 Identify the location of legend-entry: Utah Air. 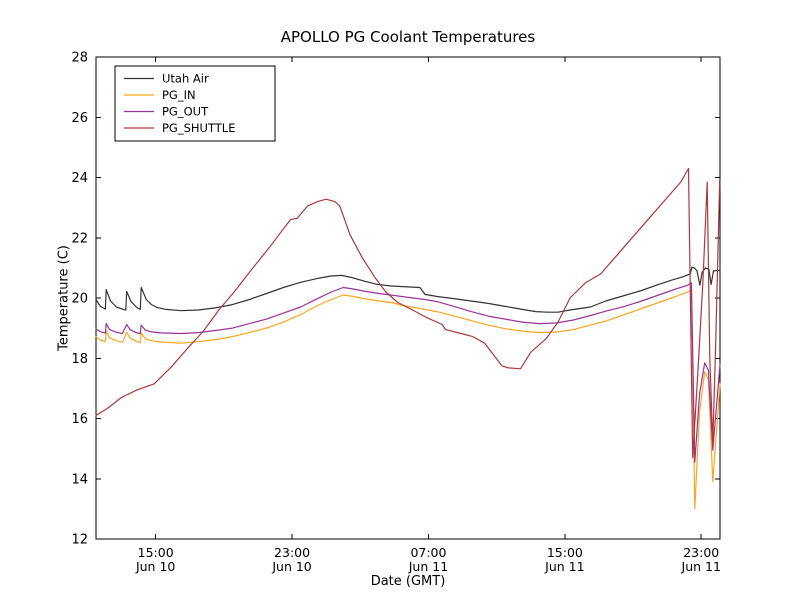
(166, 79).